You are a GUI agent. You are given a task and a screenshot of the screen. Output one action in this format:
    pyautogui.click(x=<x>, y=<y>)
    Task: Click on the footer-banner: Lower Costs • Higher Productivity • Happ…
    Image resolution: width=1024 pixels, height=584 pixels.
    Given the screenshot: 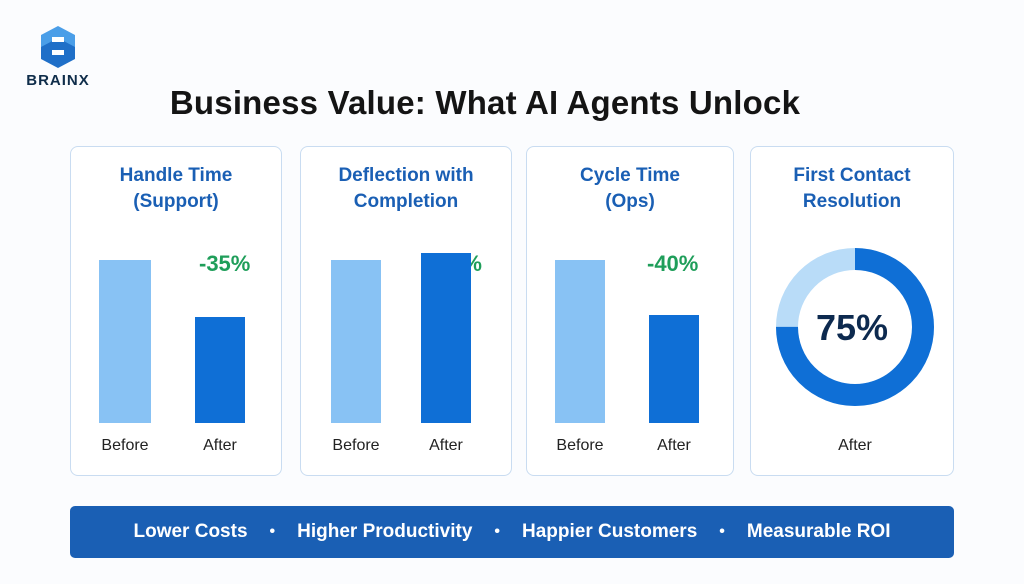 What is the action you would take?
    pyautogui.click(x=512, y=532)
    